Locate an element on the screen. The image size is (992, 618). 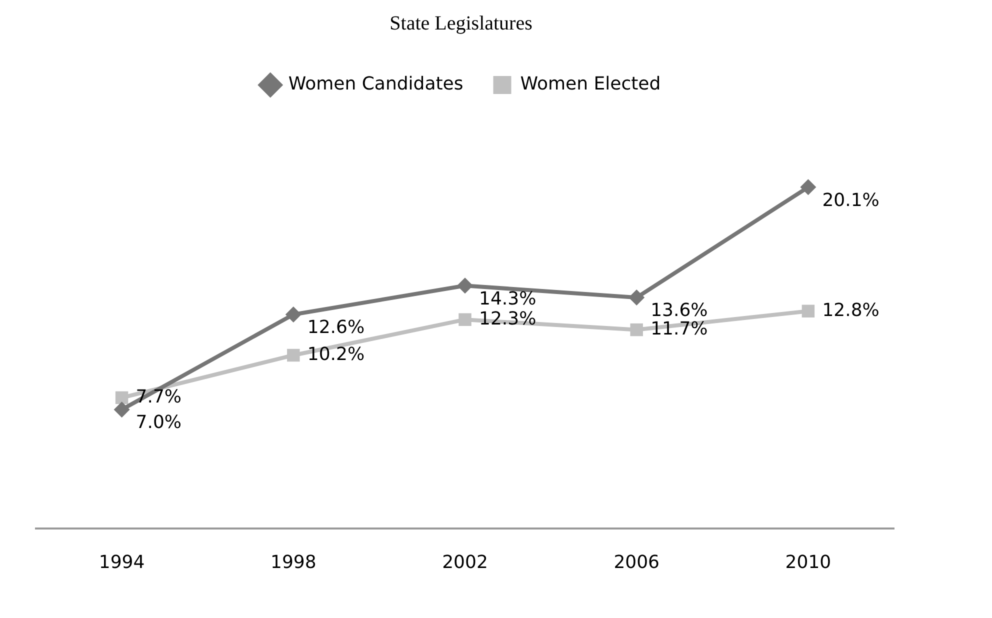
x-tick-label: 2002 is located at coordinates (465, 562).